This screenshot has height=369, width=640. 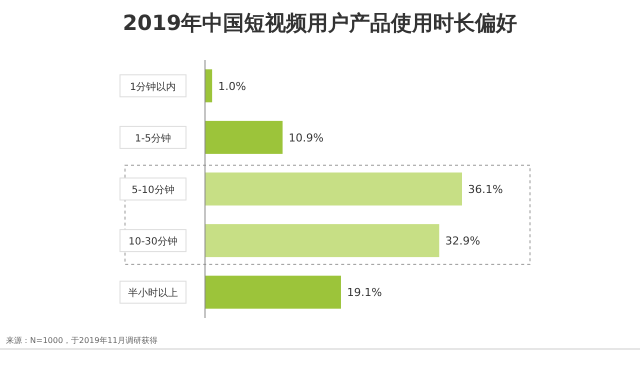 What do you see at coordinates (153, 242) in the screenshot?
I see `y-tick-label: 10-30分钟` at bounding box center [153, 242].